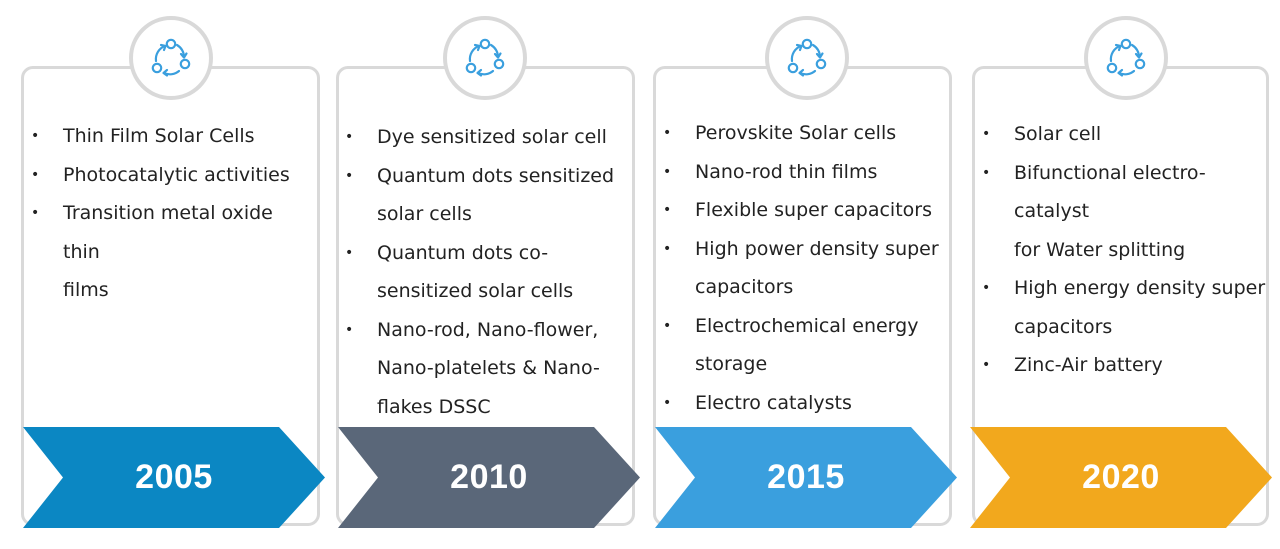 The image size is (1280, 549). I want to click on list-item: Quantum dots sensitized, so click(485, 176).